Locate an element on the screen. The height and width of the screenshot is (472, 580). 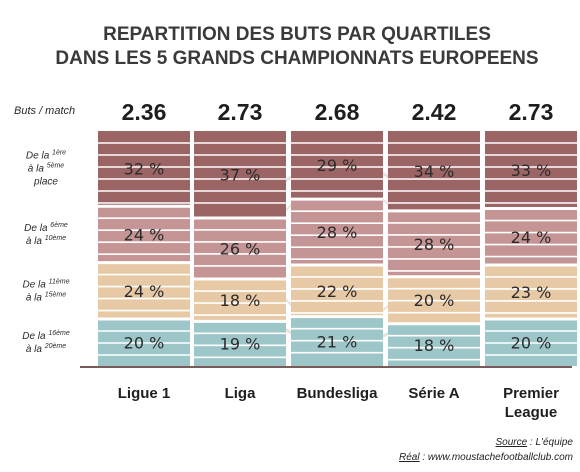
data-label: 23 % is located at coordinates (531, 292).